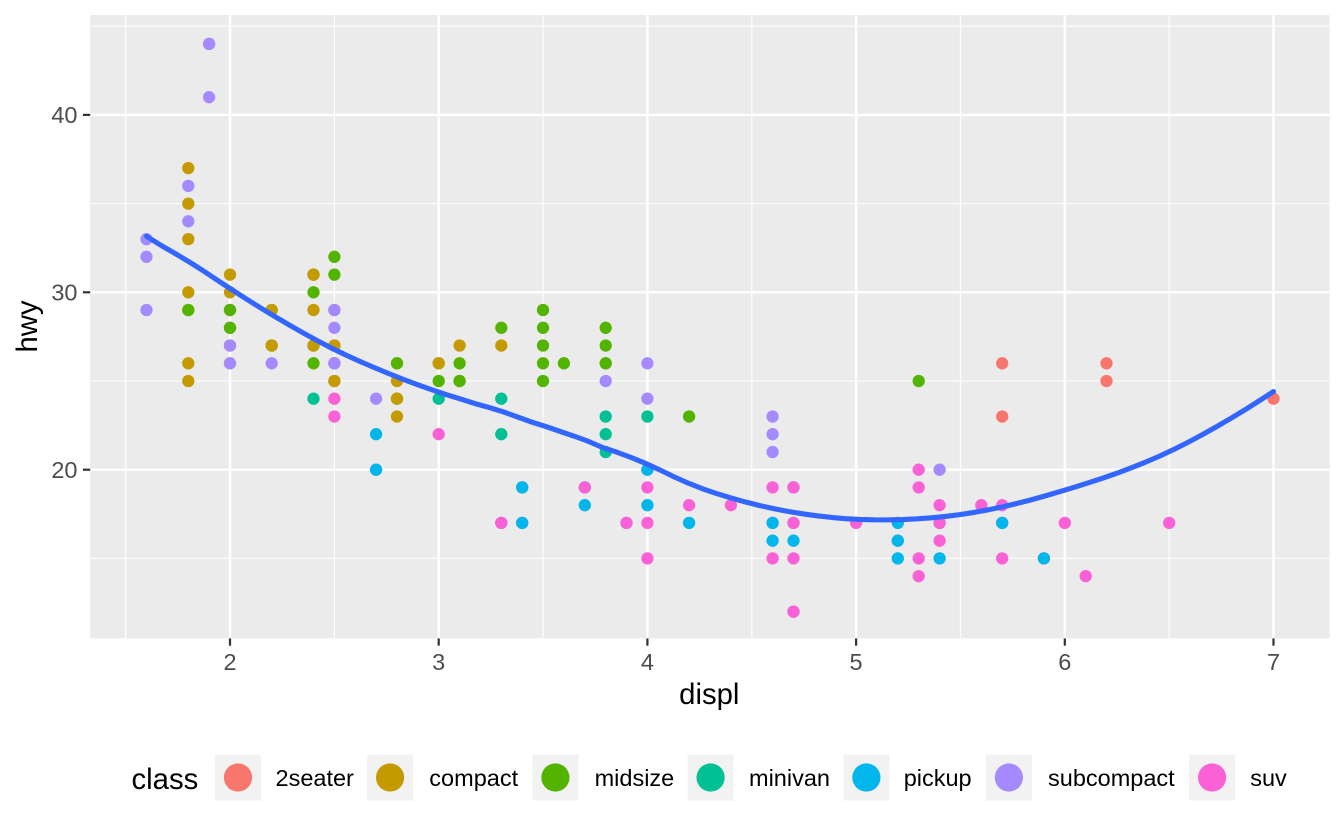 This screenshot has height=835, width=1344. Describe the element at coordinates (315, 778) in the screenshot. I see `svg-text: 2seater` at that location.